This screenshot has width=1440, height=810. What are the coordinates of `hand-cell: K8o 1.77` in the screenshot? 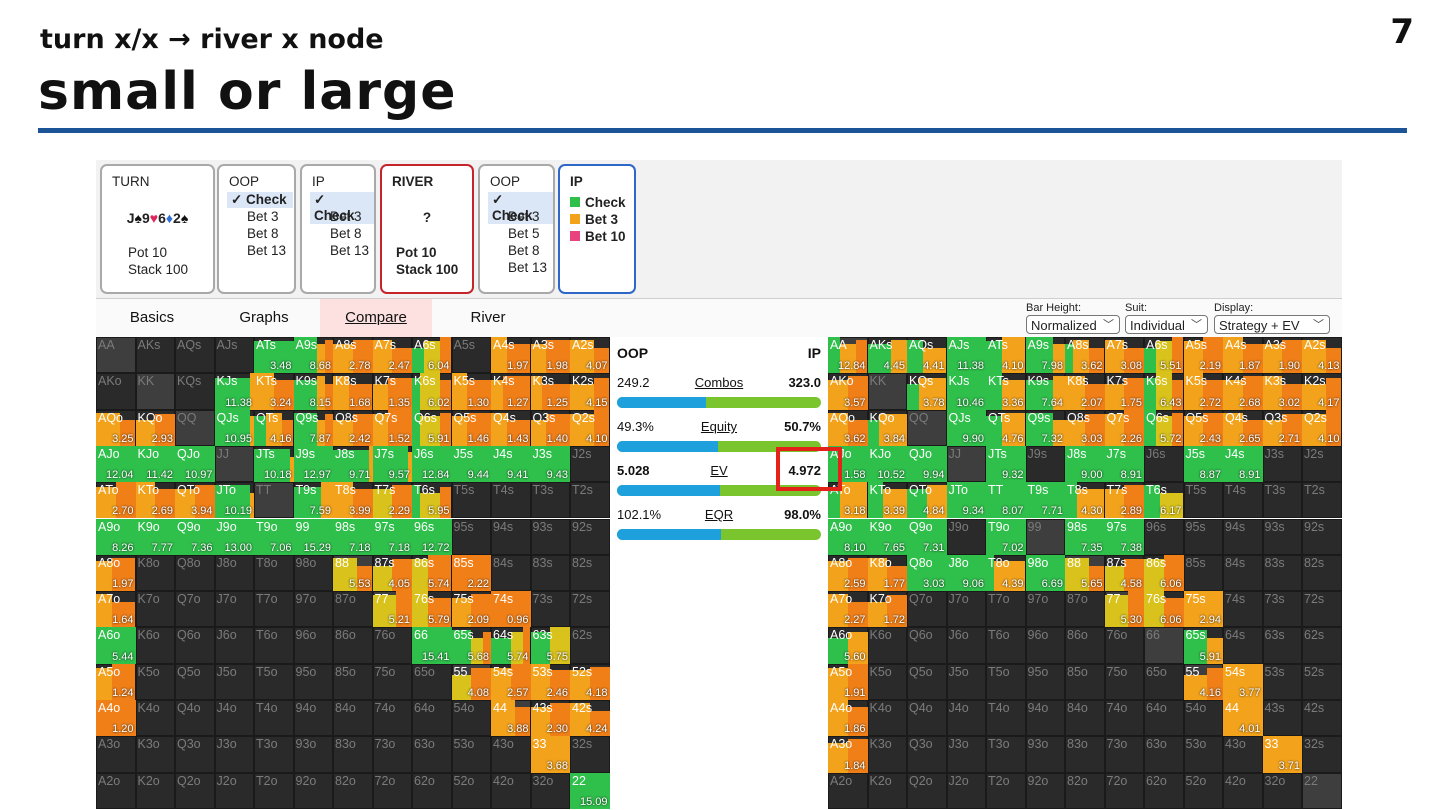 It's located at (887, 573).